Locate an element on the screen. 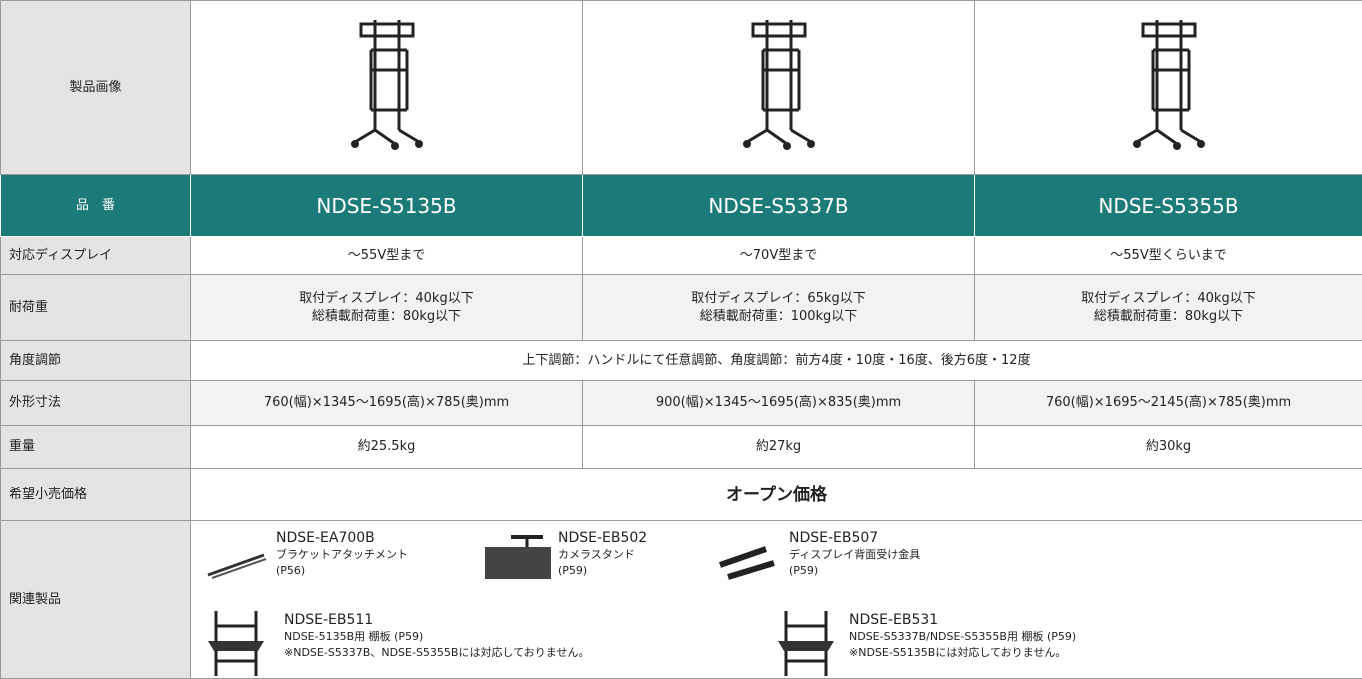 This screenshot has width=1362, height=679. cell: ～55V型くらいまで is located at coordinates (1168, 256).